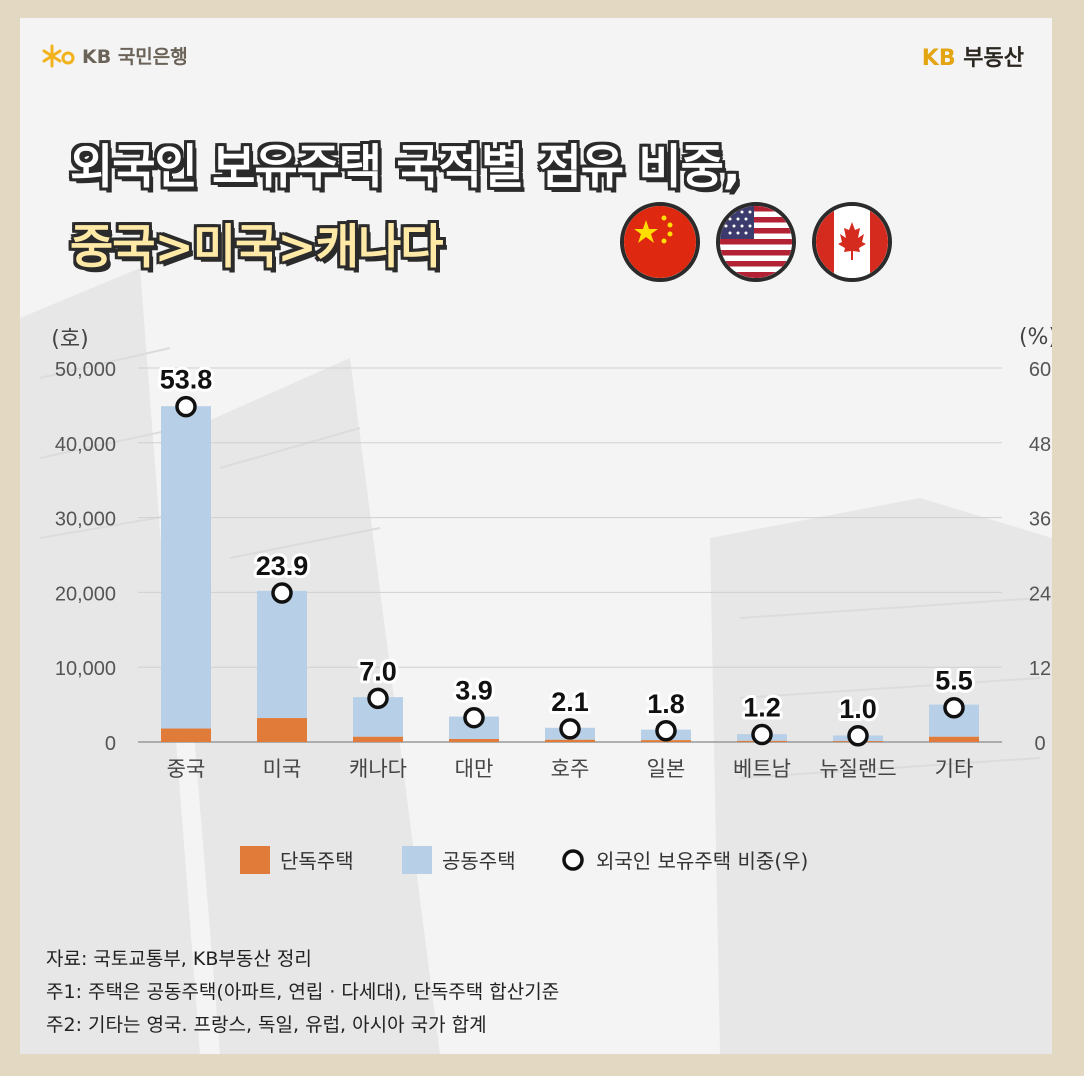  What do you see at coordinates (110, 744) in the screenshot?
I see `left-tick-label: 0` at bounding box center [110, 744].